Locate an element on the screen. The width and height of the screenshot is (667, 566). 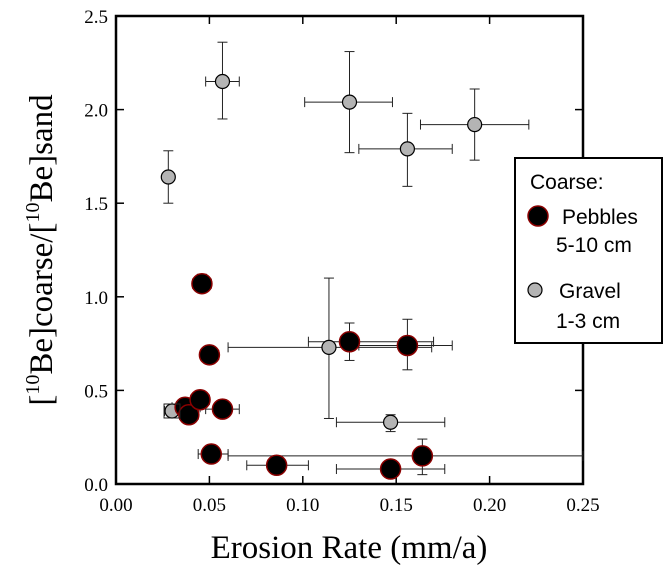
x-axis-title: Erosion Rate (mm/a) is located at coordinates (349, 548).